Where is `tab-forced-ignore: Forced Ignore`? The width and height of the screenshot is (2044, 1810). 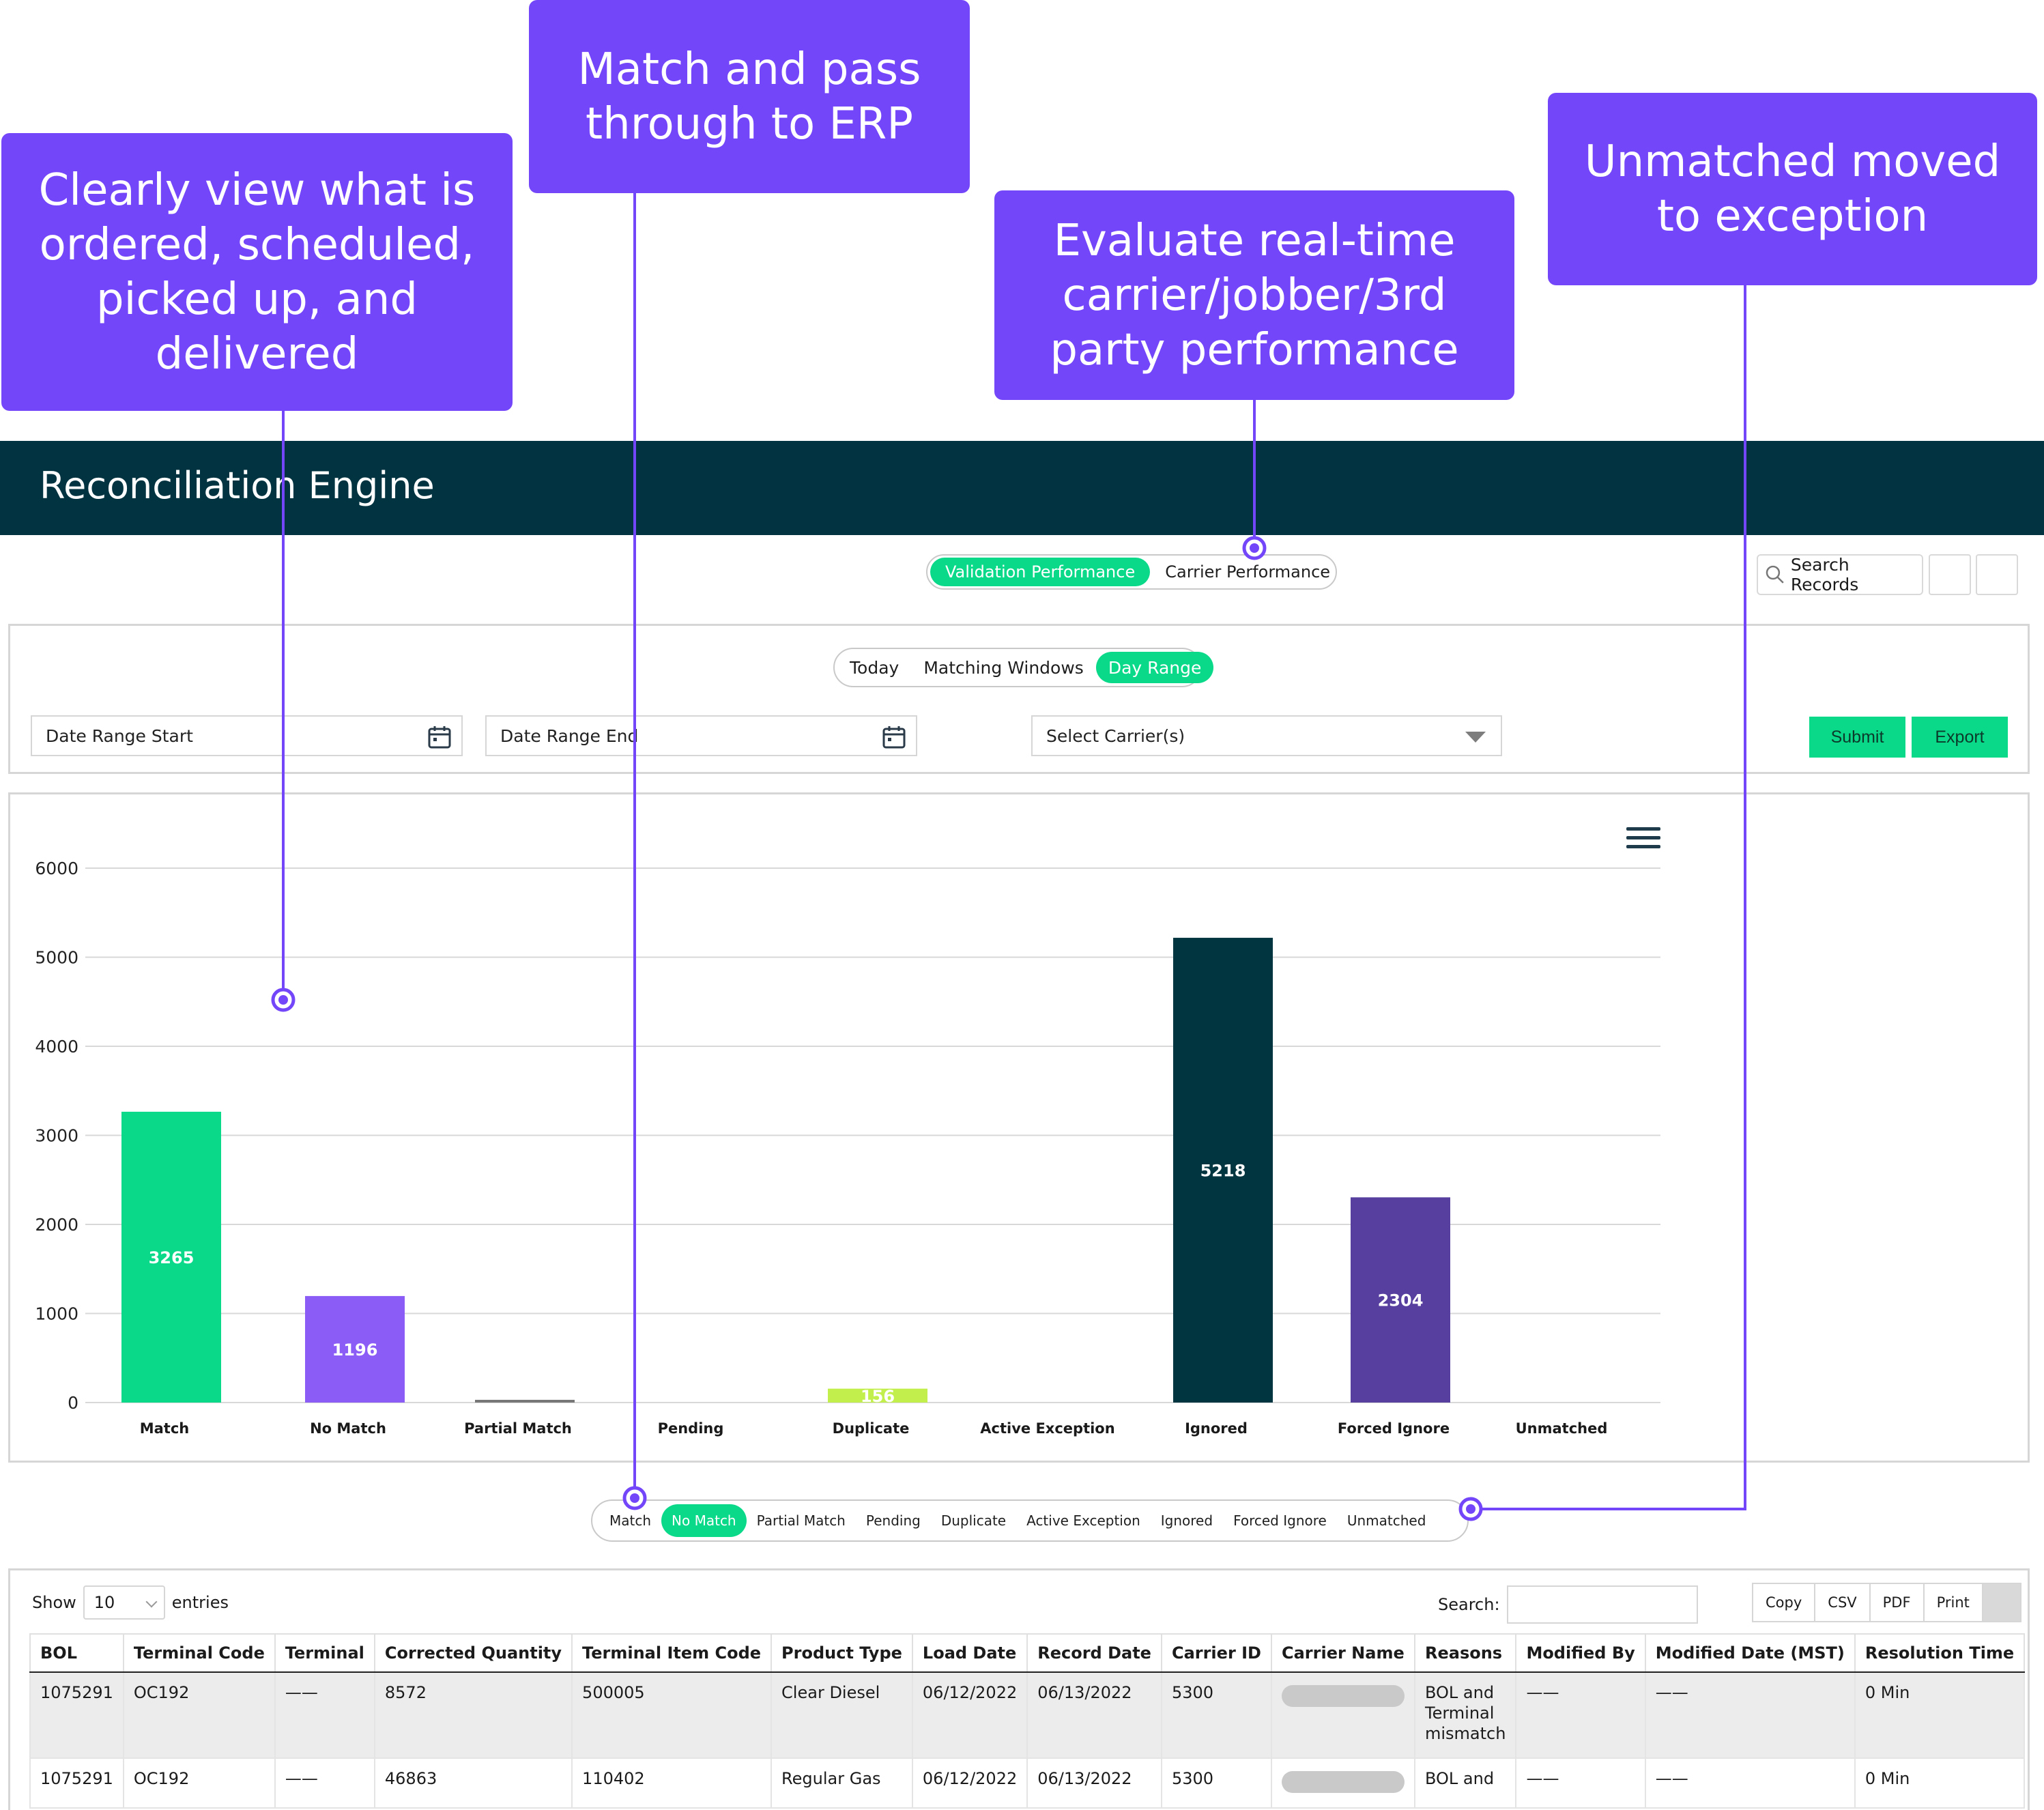 tab-forced-ignore: Forced Ignore is located at coordinates (1280, 1520).